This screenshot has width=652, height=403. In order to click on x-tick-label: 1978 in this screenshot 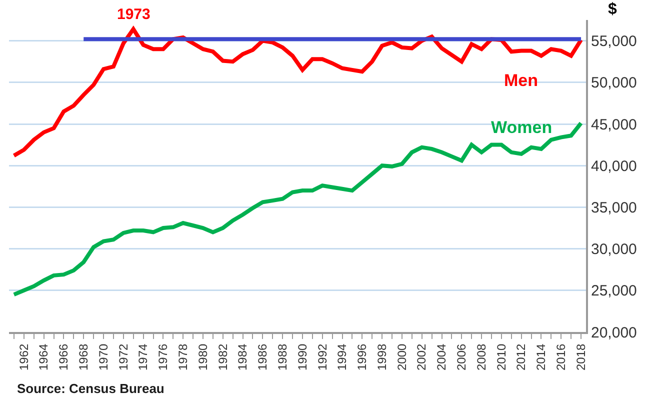, I will do `click(183, 357)`.